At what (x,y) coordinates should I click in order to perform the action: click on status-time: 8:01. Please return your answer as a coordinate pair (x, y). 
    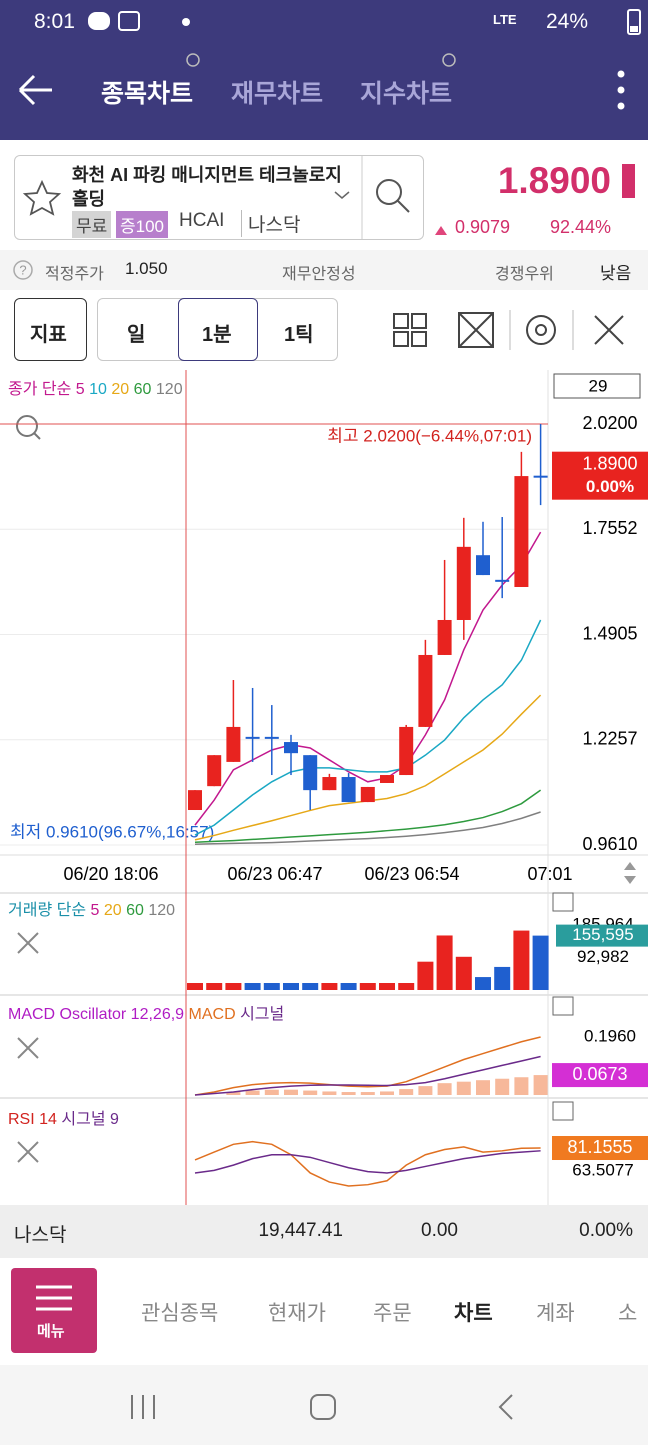
    Looking at the image, I should click on (54, 21).